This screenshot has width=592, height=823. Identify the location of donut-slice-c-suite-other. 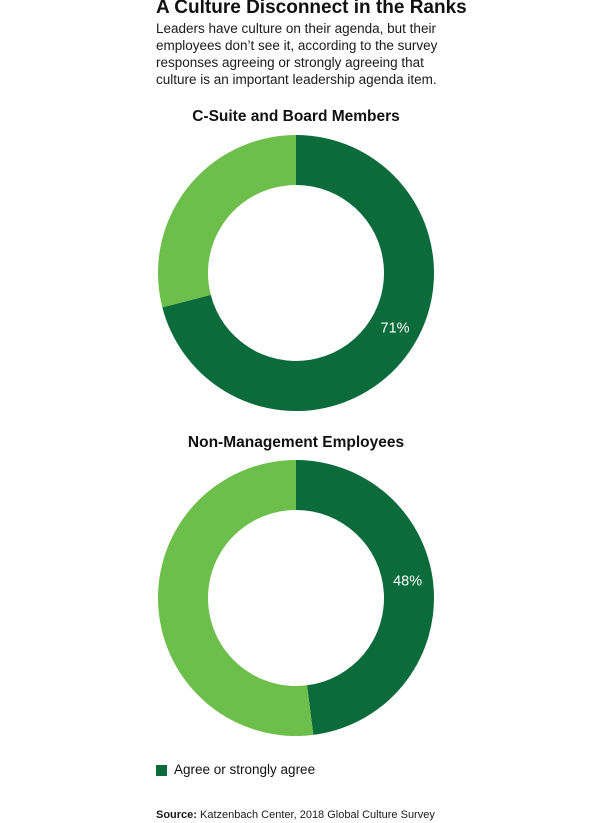
(227, 221).